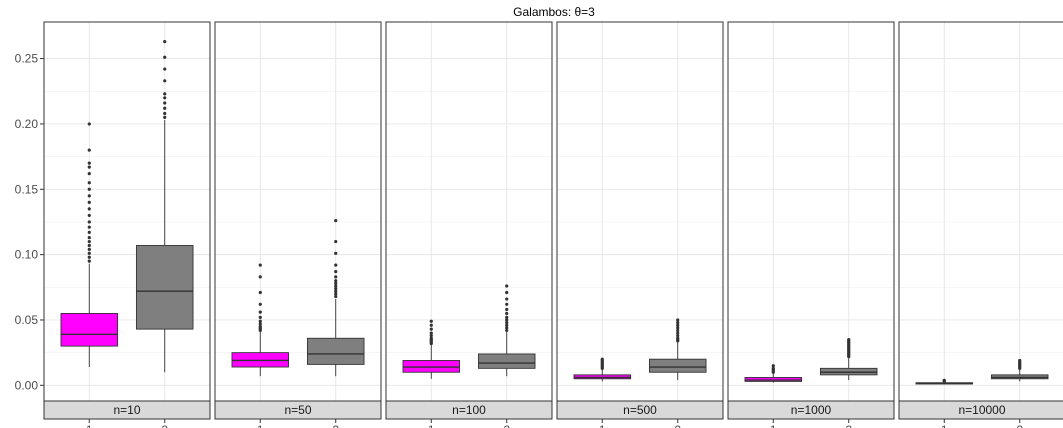 The width and height of the screenshot is (1063, 428). I want to click on facet-strip-label: n=50, so click(297, 410).